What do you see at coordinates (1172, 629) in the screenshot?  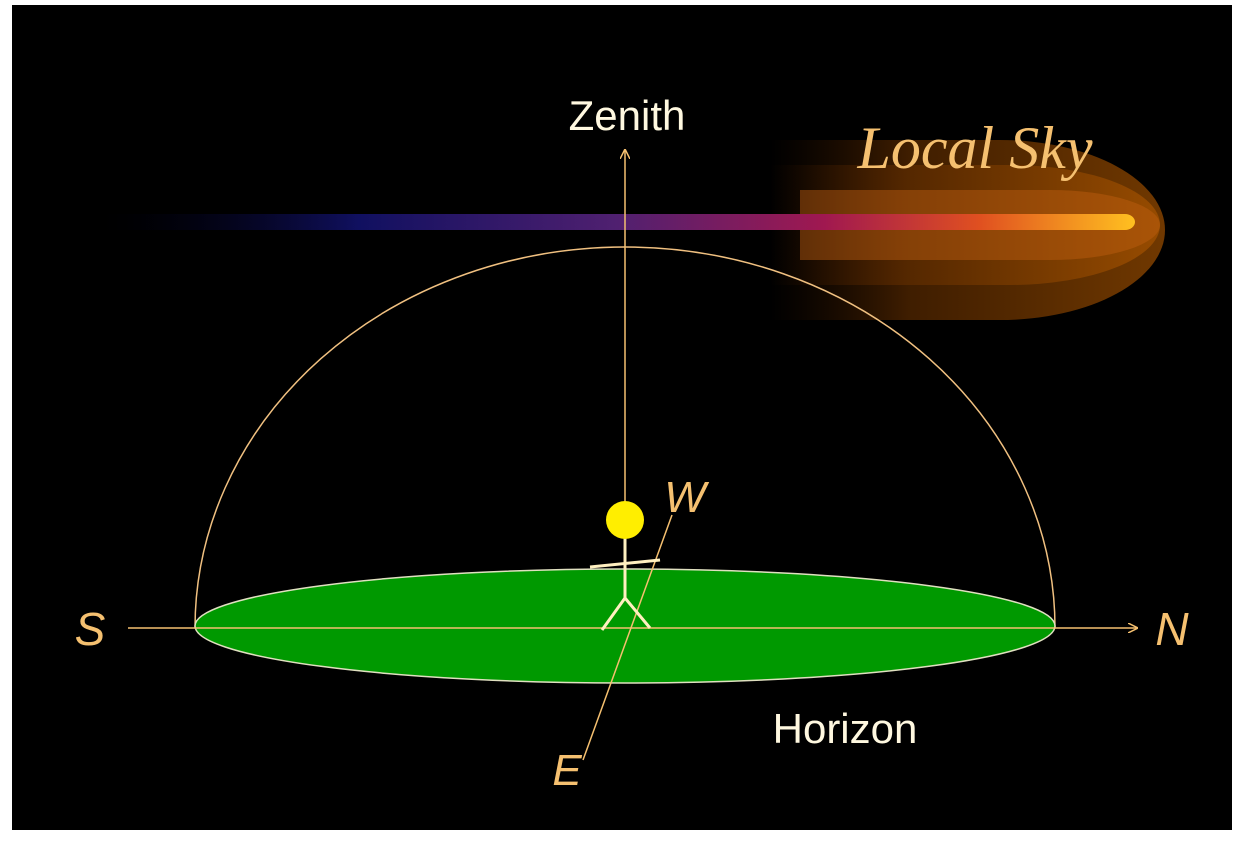 I see `north-label: N` at bounding box center [1172, 629].